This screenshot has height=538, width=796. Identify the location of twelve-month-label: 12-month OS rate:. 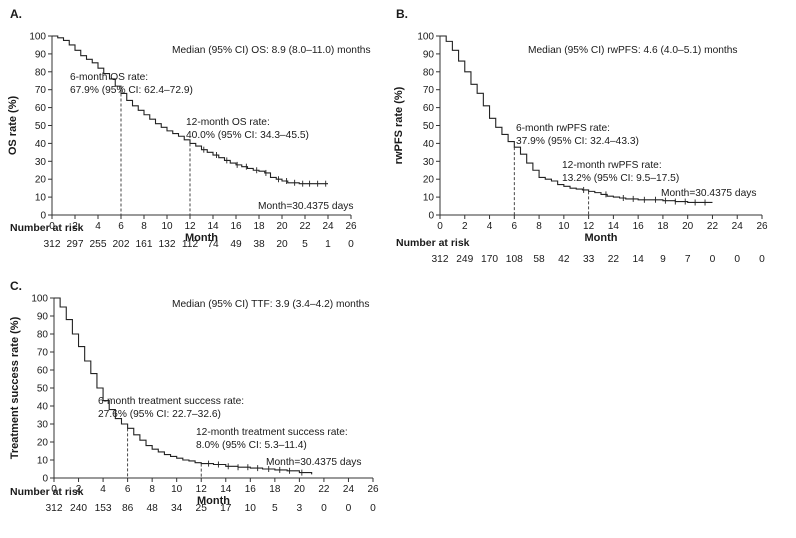
(228, 122).